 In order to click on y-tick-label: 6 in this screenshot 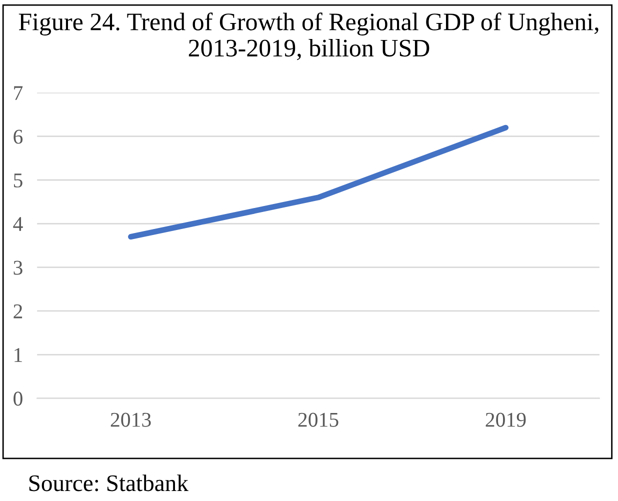, I will do `click(18, 137)`.